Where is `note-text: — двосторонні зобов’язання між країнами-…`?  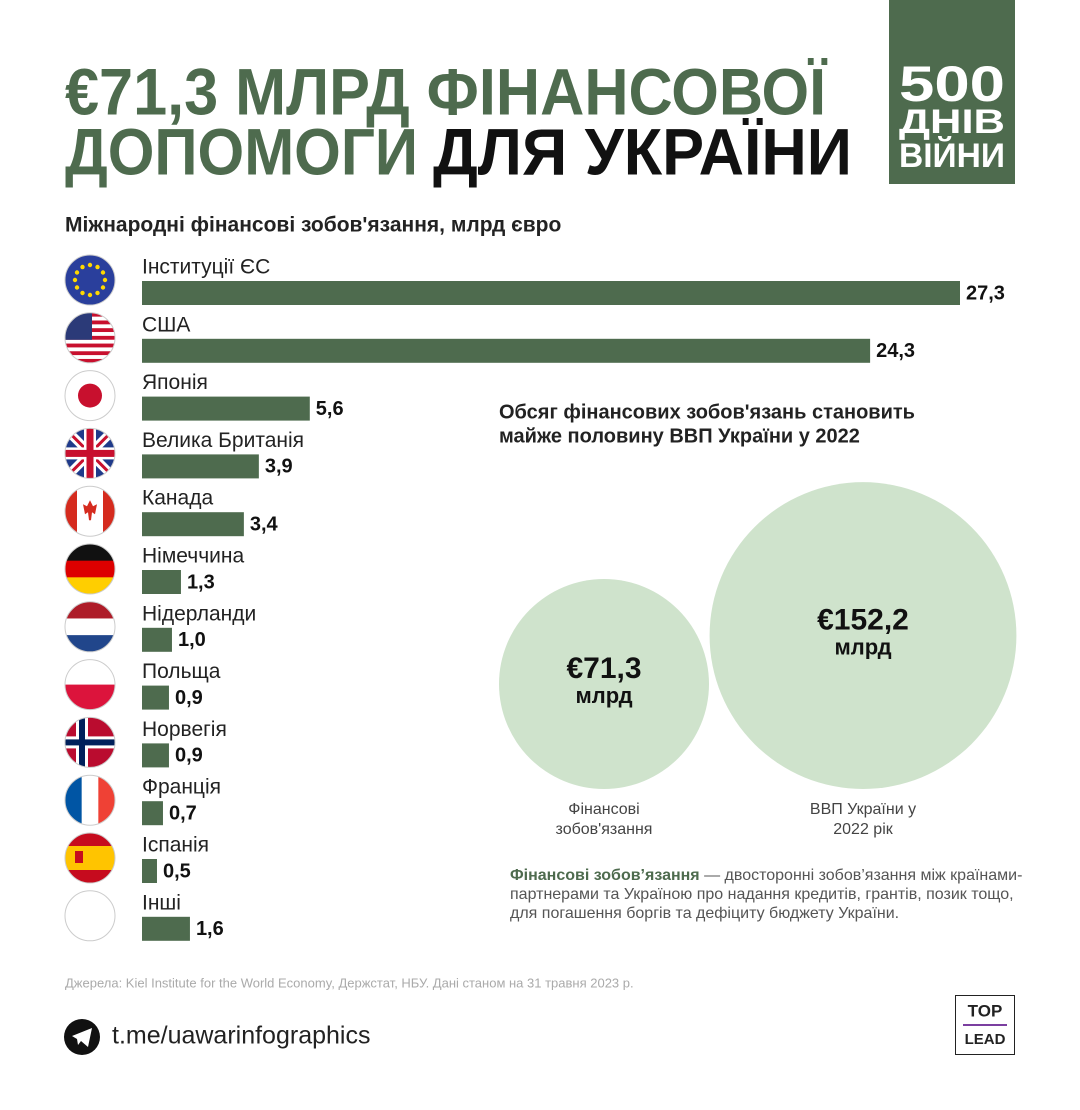
note-text: — двосторонні зобов’язання між країнами-… is located at coordinates (766, 894).